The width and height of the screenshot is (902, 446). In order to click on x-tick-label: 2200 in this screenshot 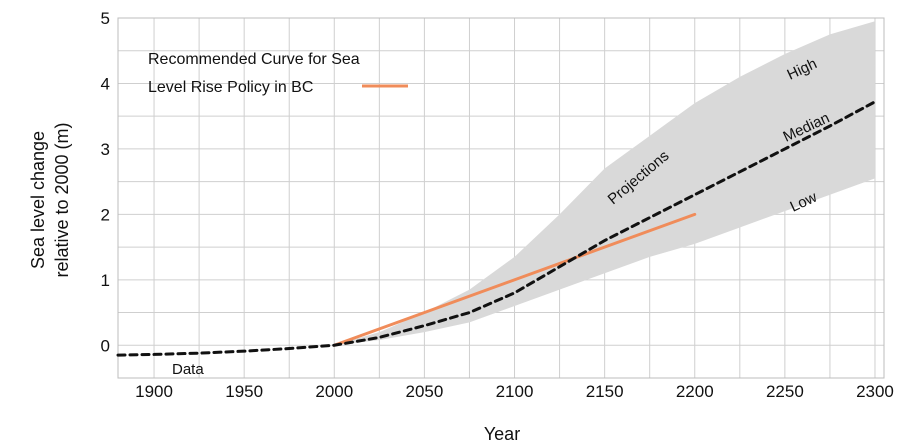, I will do `click(695, 391)`.